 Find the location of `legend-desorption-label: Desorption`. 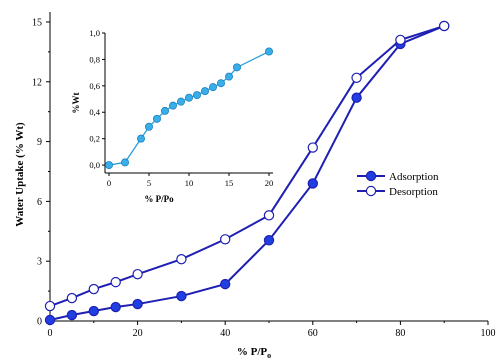

legend-desorption-label: Desorption is located at coordinates (413, 192).